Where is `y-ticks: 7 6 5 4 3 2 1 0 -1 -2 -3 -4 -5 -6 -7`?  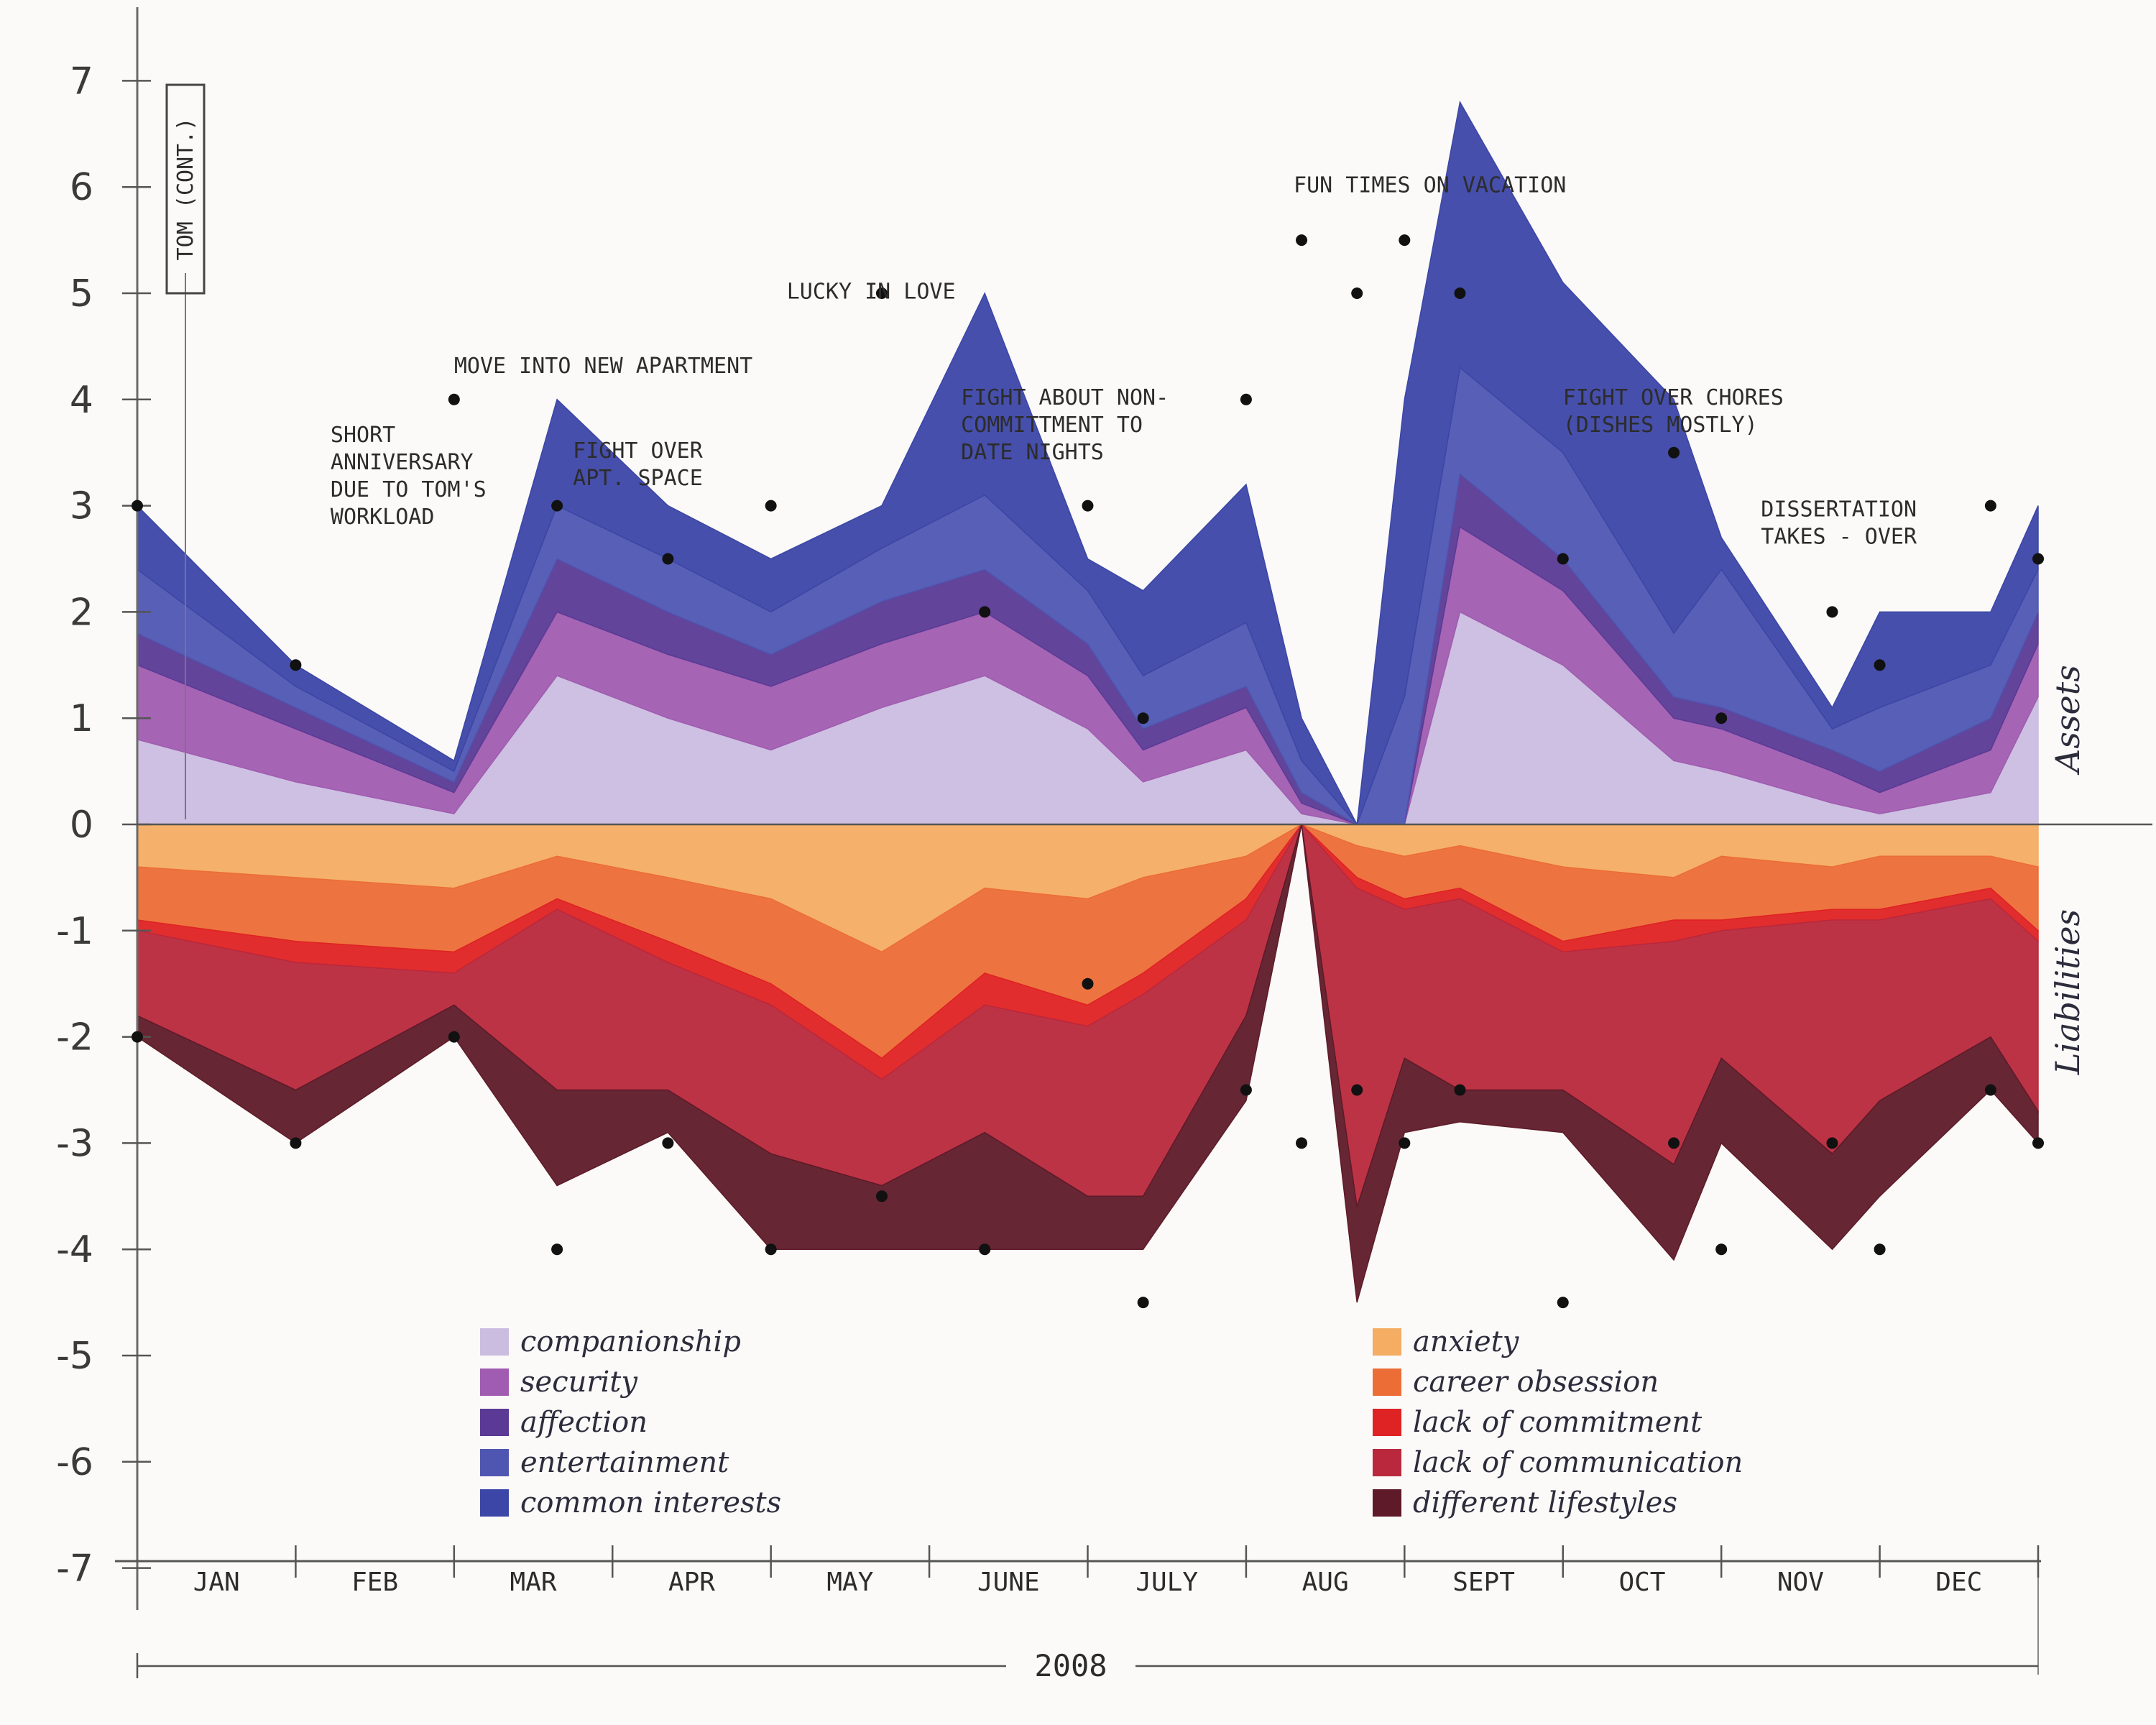 y-ticks: 7 6 5 4 3 2 1 0 -1 -2 -3 -4 -5 -6 -7 is located at coordinates (103, 825).